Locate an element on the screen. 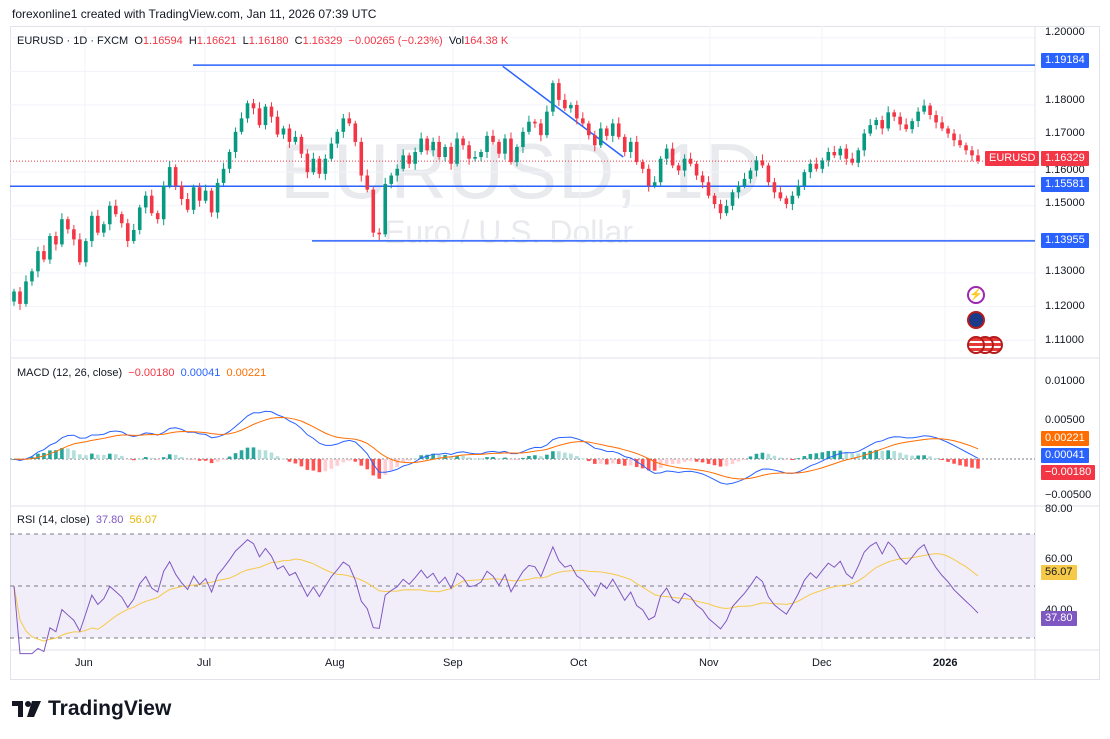 Image resolution: width=1110 pixels, height=739 pixels. price-axis-label: 1.11000 is located at coordinates (1064, 340).